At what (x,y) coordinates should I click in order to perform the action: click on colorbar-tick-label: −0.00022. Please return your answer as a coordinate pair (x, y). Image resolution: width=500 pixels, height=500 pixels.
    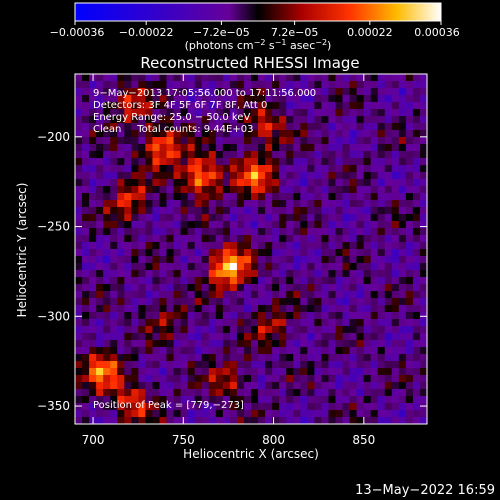
    Looking at the image, I should click on (146, 32).